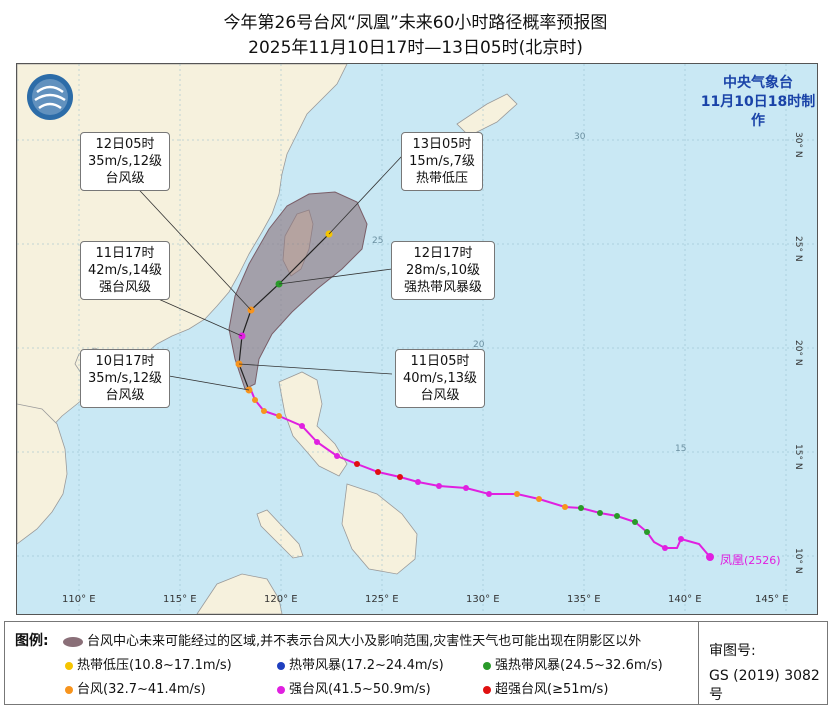 Image resolution: width=831 pixels, height=708 pixels. What do you see at coordinates (415, 23) in the screenshot?
I see `map-title: 今年第26号台风“凤凰”未来60小时路径概率预报图` at bounding box center [415, 23].